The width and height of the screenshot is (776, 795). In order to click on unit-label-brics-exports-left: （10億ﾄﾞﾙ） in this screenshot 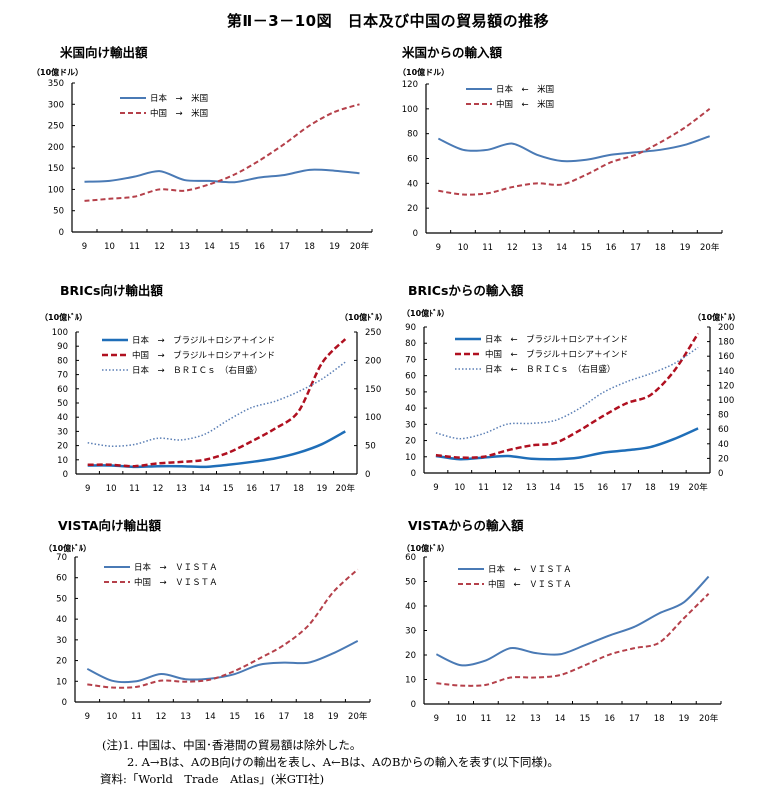, I will do `click(64, 317)`.